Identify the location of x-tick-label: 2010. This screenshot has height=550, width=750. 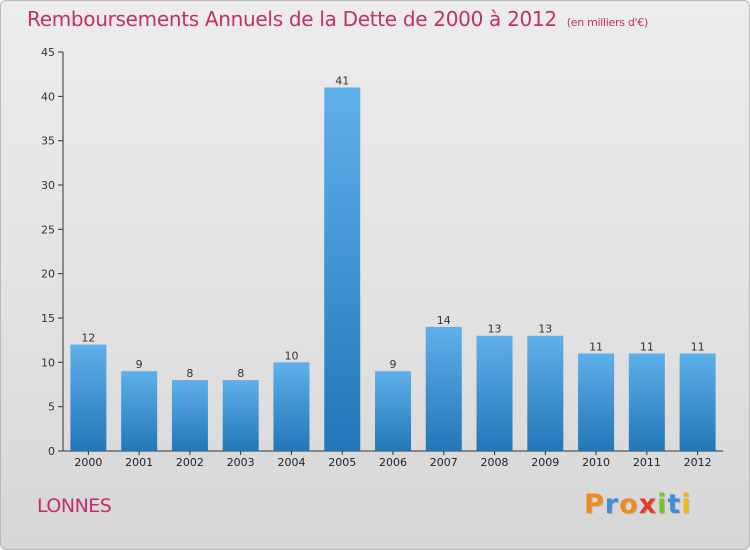
(596, 462).